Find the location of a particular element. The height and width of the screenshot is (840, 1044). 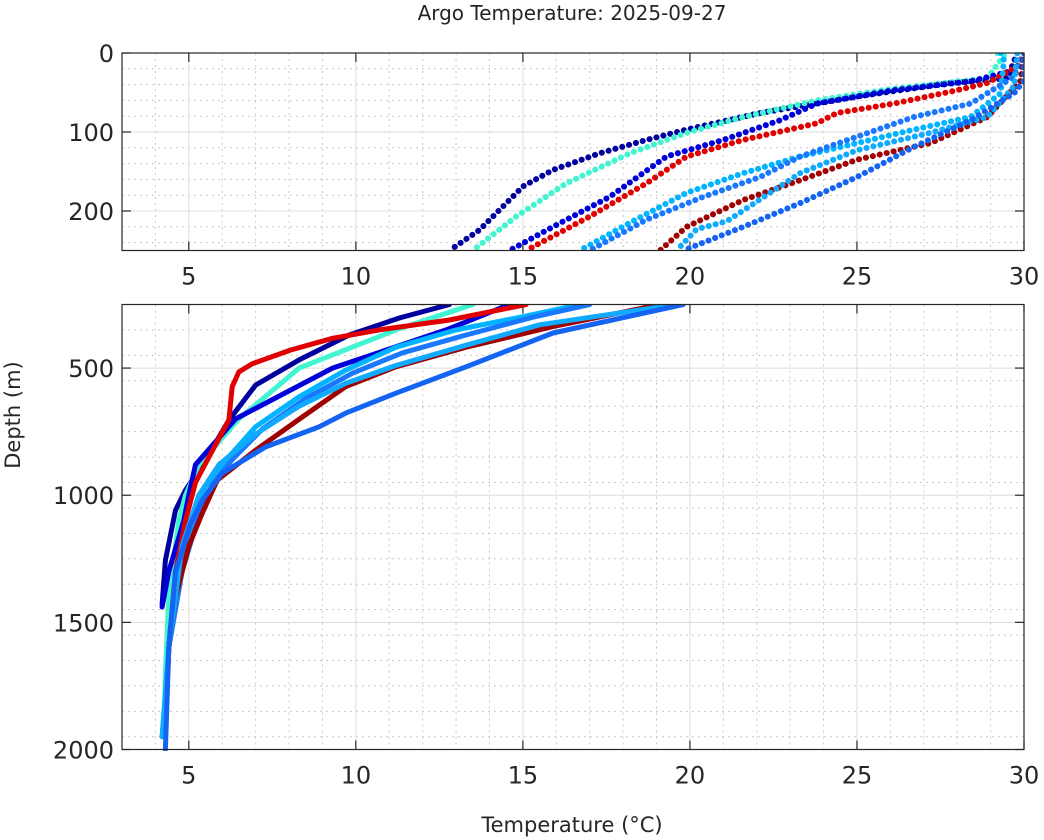

y-tick-label: 200 is located at coordinates (91, 212).